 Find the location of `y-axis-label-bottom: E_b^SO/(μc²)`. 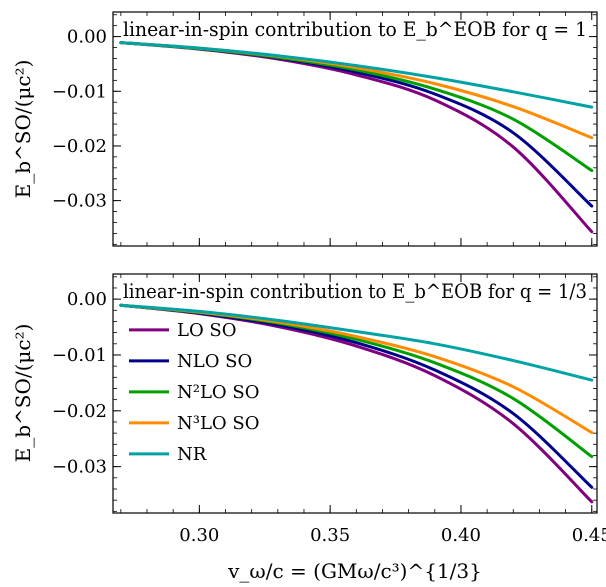

y-axis-label-bottom: E_b^SO/(μc²) is located at coordinates (23, 393).